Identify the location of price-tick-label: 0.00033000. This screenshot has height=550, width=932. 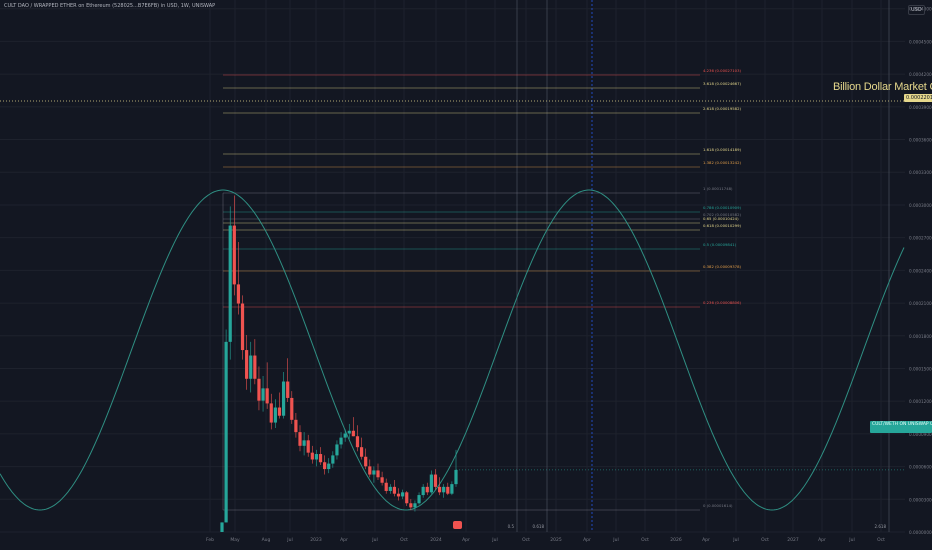
(920, 172).